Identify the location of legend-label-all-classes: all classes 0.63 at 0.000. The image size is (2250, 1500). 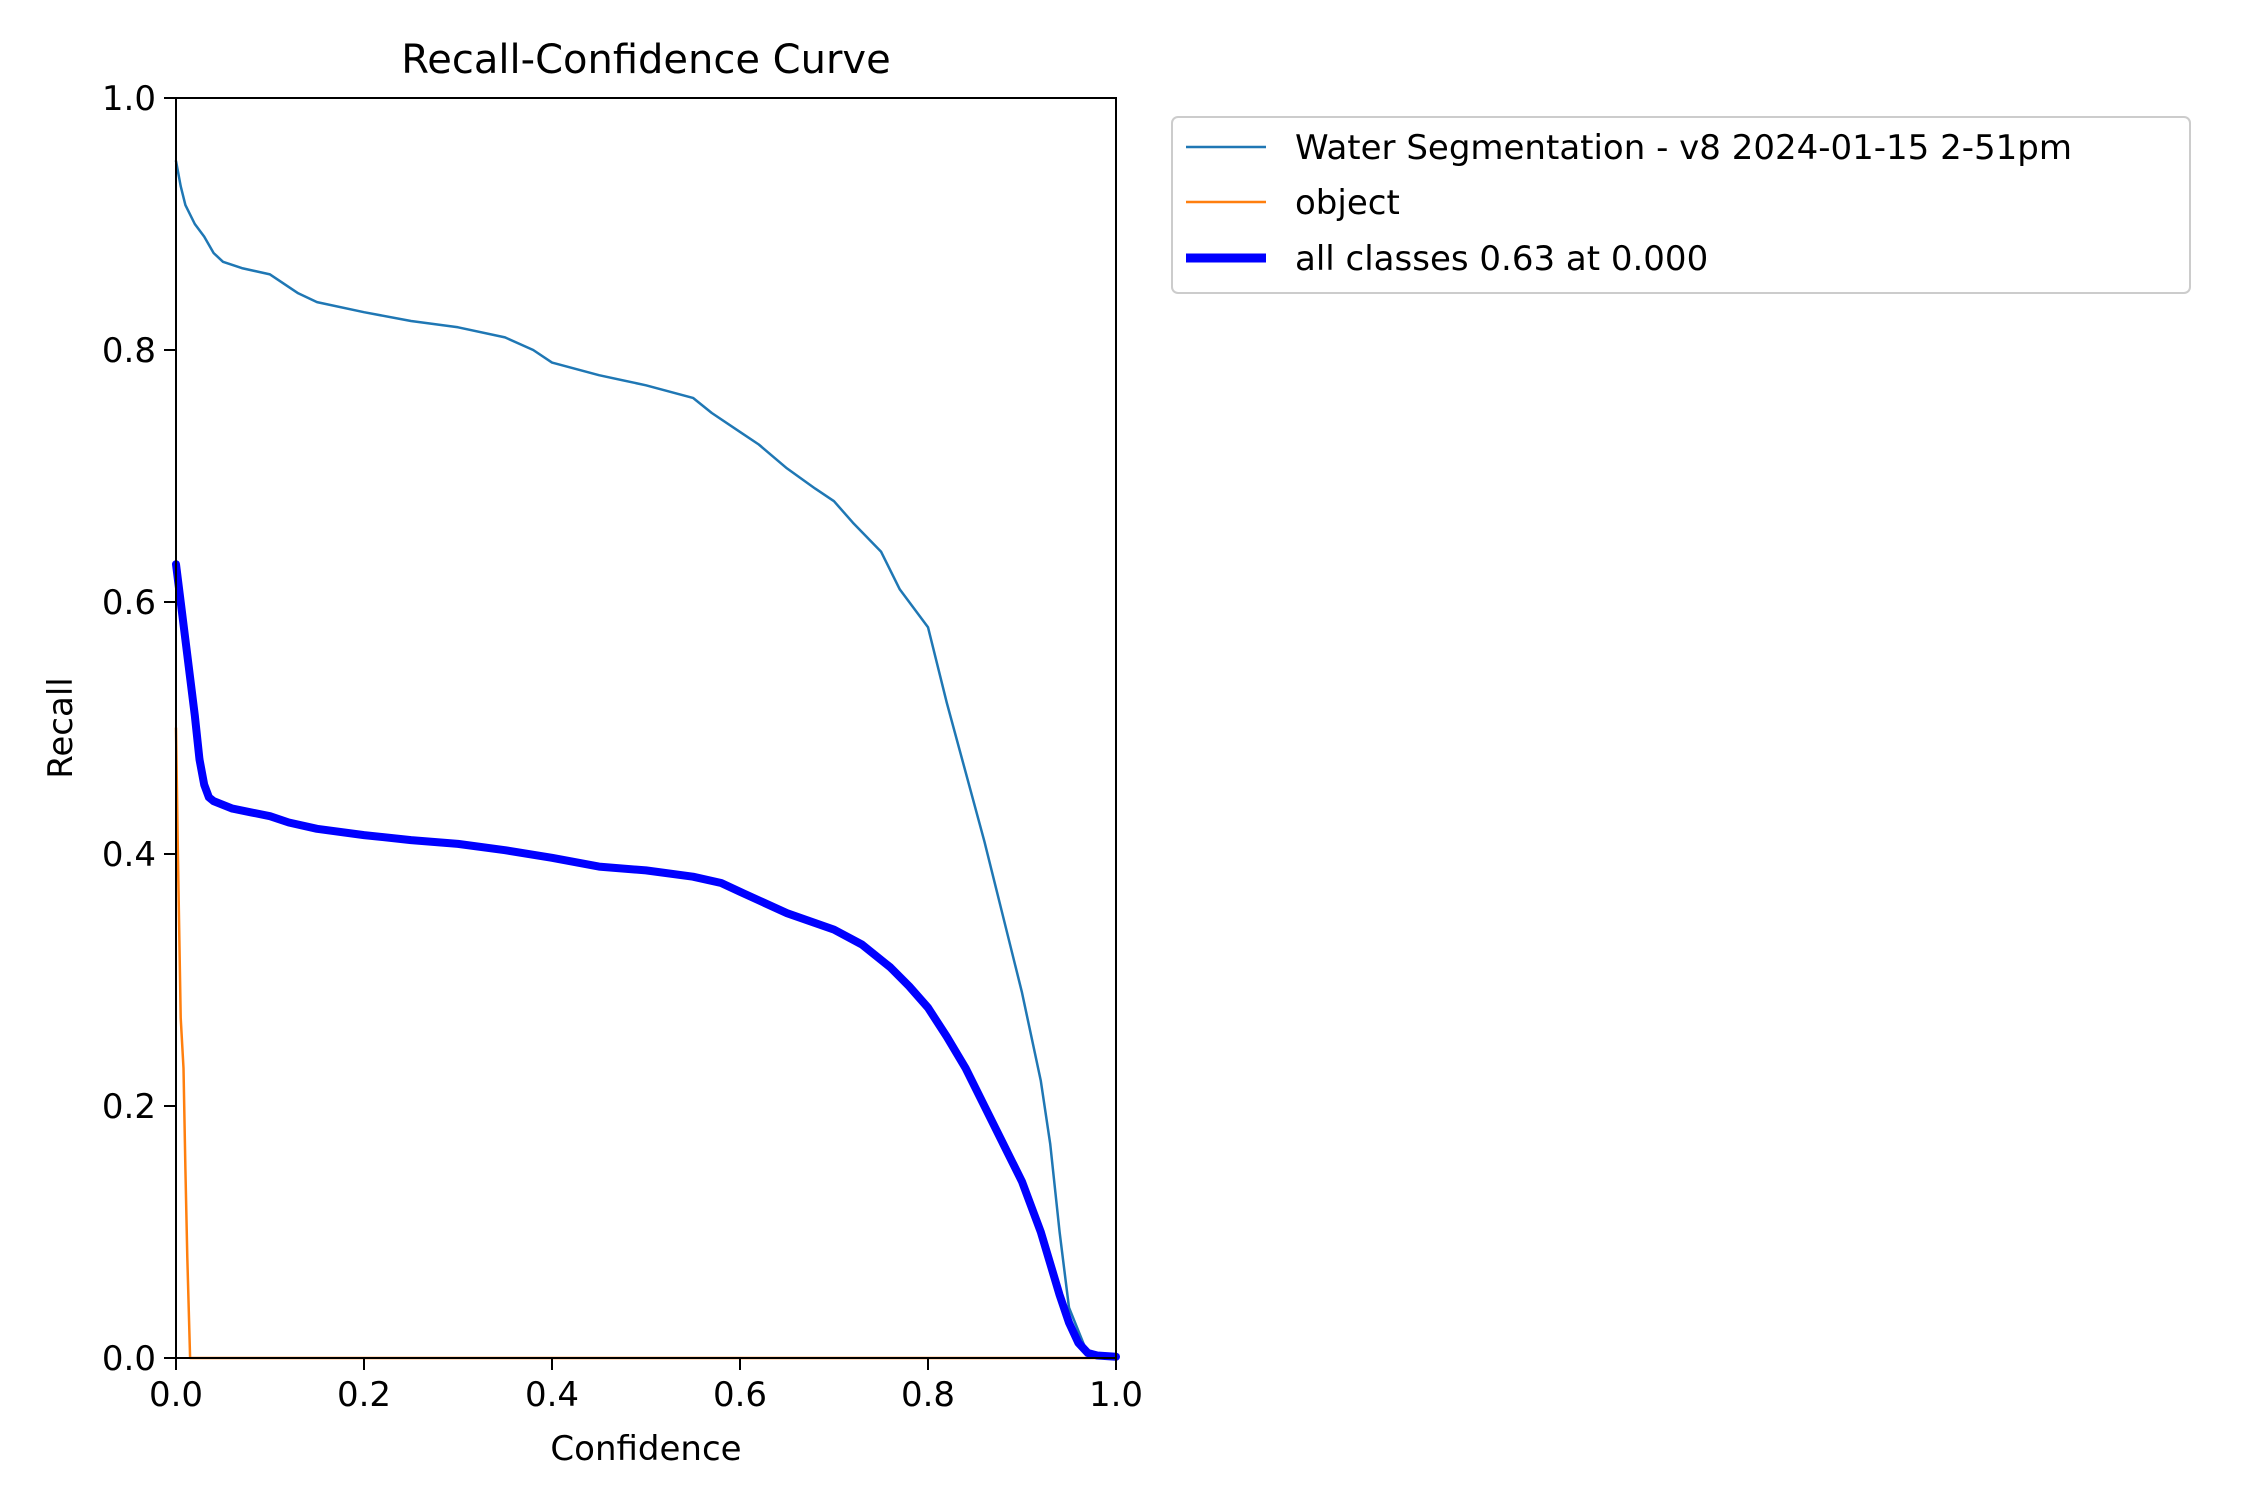
(1501, 259).